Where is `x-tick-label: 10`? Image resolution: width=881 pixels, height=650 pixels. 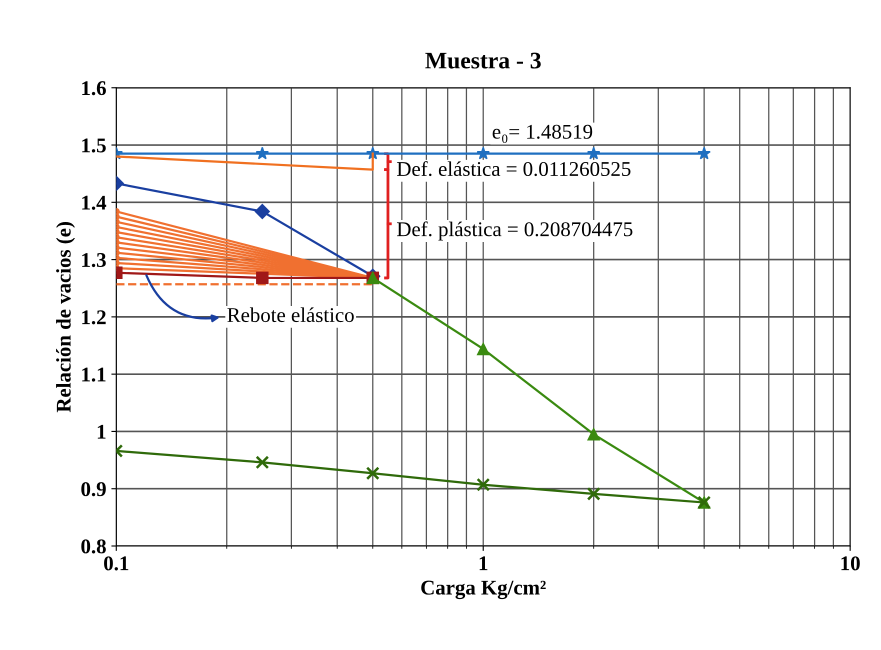
x-tick-label: 10 is located at coordinates (850, 563).